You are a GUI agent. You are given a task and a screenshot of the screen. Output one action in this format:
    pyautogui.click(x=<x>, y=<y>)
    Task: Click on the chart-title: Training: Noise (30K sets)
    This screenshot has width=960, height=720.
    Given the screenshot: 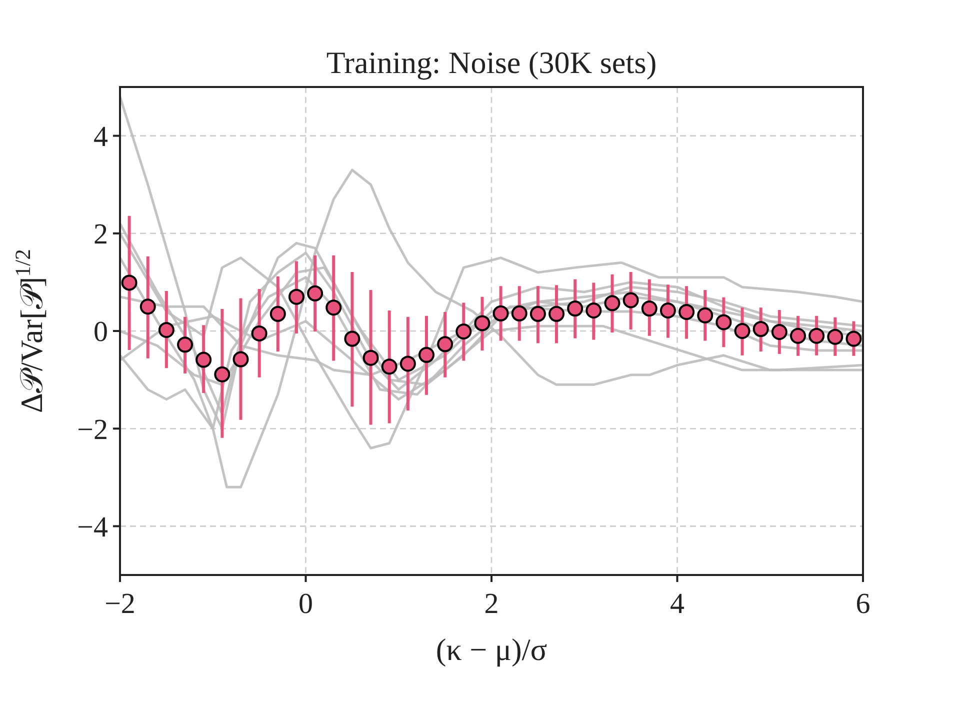 What is the action you would take?
    pyautogui.click(x=491, y=62)
    